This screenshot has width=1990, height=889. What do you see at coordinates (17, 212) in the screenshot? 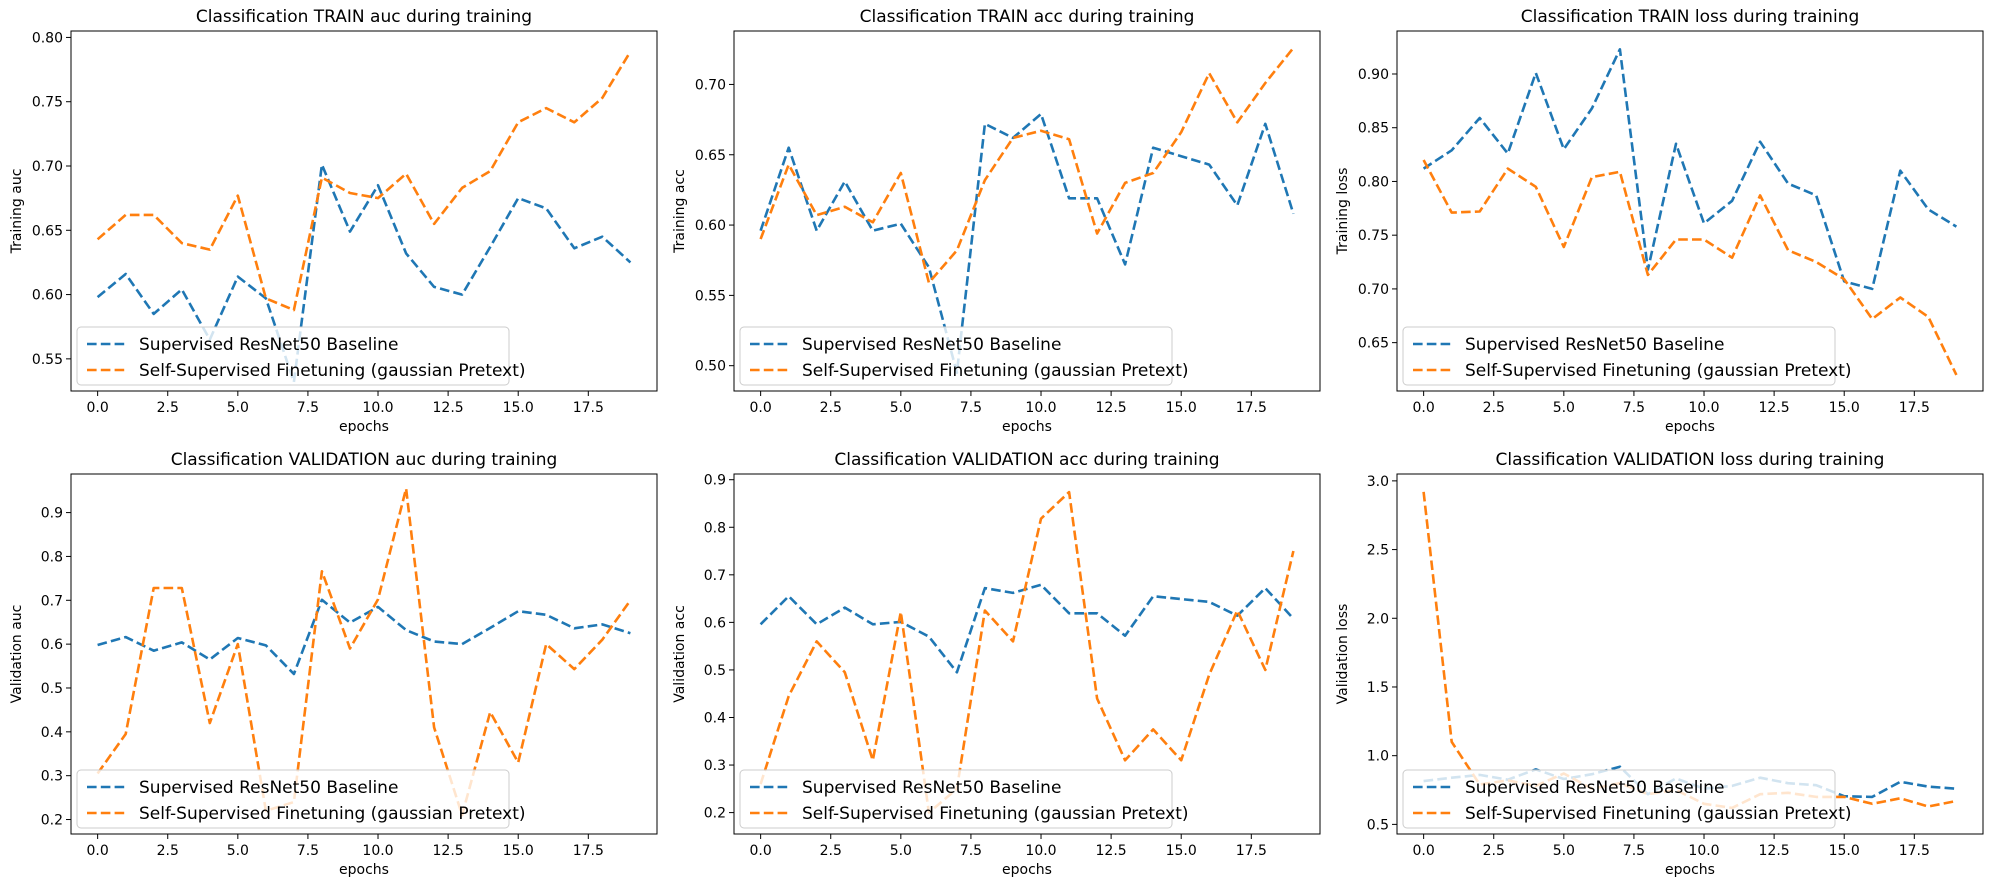
I see `y-axis-label: Training auc` at bounding box center [17, 212].